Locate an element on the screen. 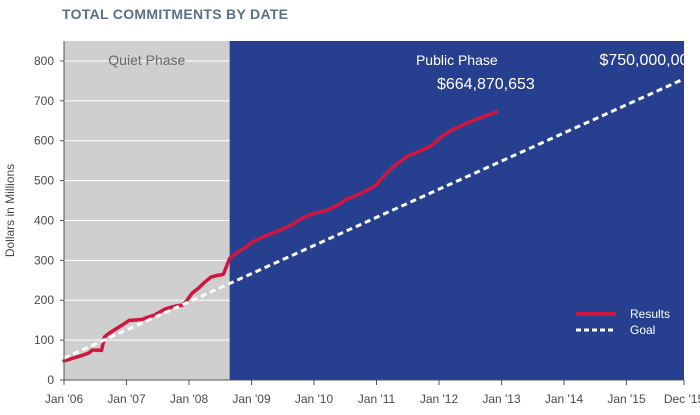  x-tick-label-10: Dec '15 is located at coordinates (682, 399).